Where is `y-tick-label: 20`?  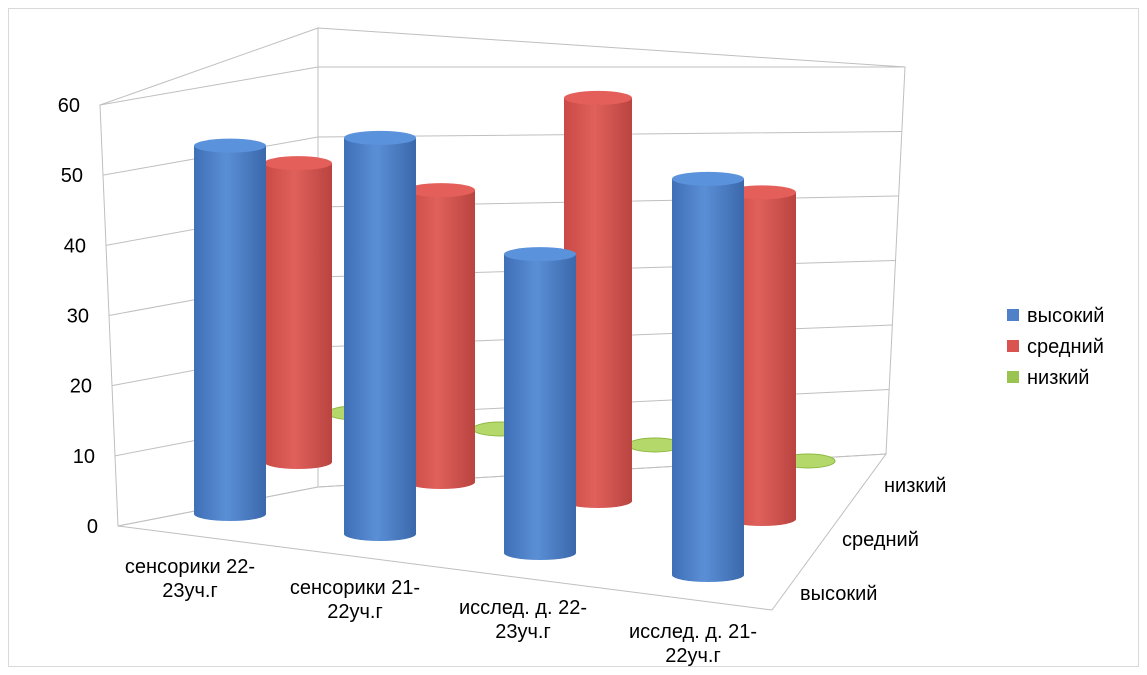
y-tick-label: 20 is located at coordinates (81, 387).